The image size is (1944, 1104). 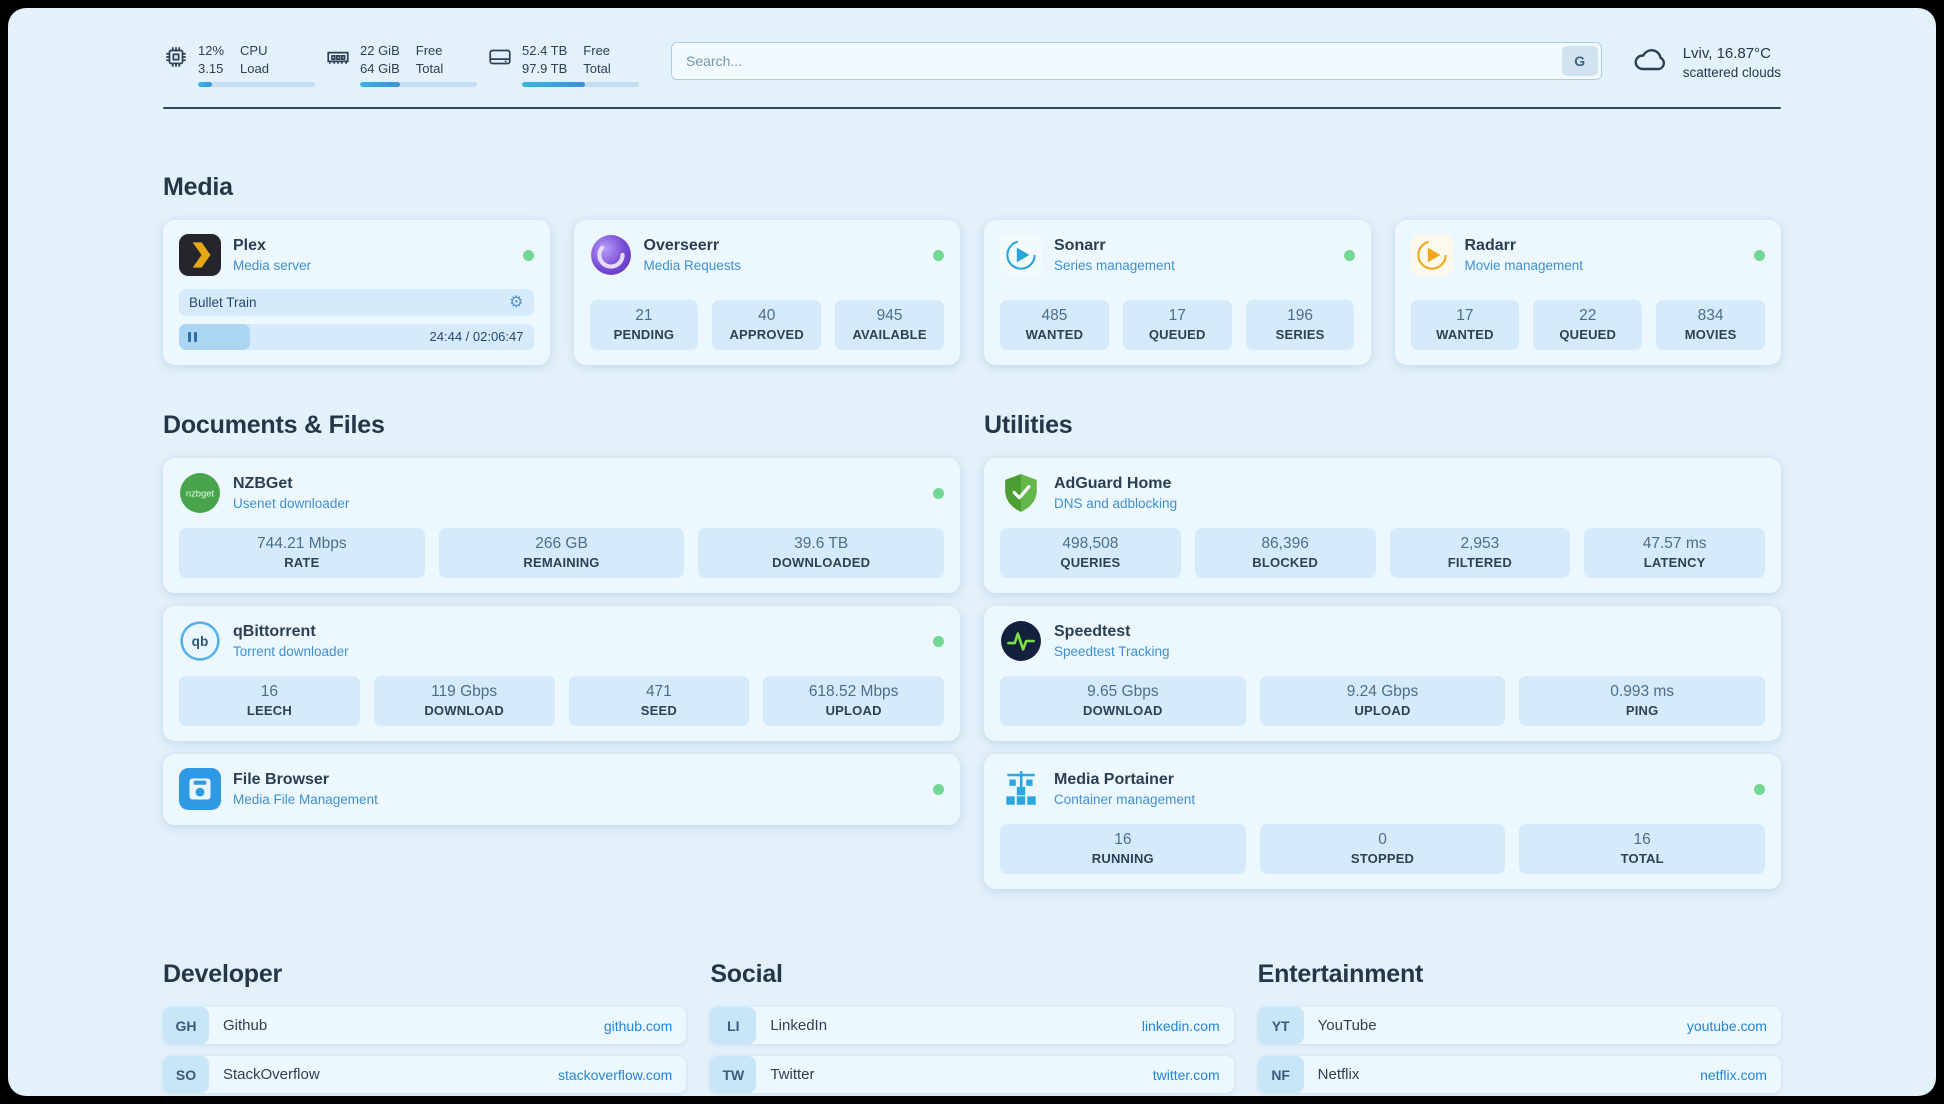 What do you see at coordinates (291, 504) in the screenshot?
I see `app-subtitle: Usenet downloader` at bounding box center [291, 504].